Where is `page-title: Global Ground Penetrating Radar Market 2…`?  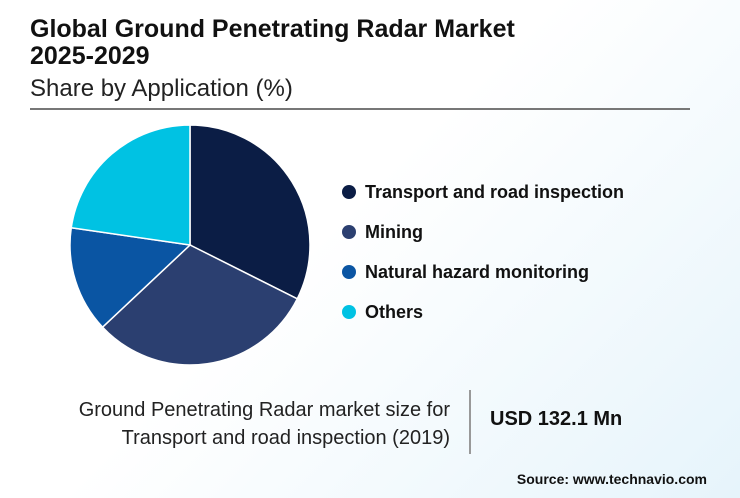
page-title: Global Ground Penetrating Radar Market 2… is located at coordinates (272, 43).